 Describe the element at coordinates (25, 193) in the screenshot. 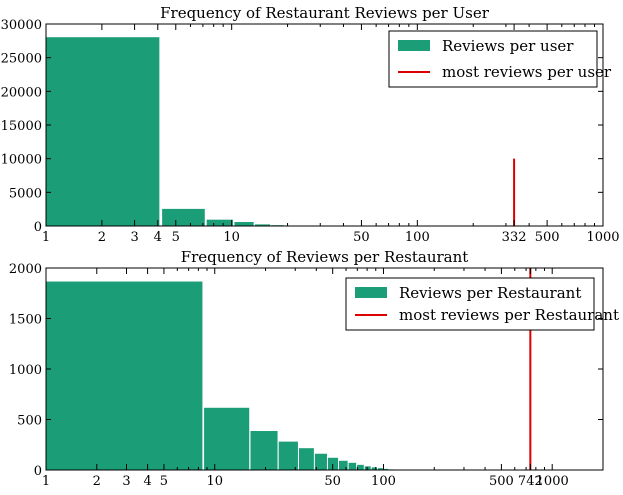

I see `y-tick-label: 5000` at that location.